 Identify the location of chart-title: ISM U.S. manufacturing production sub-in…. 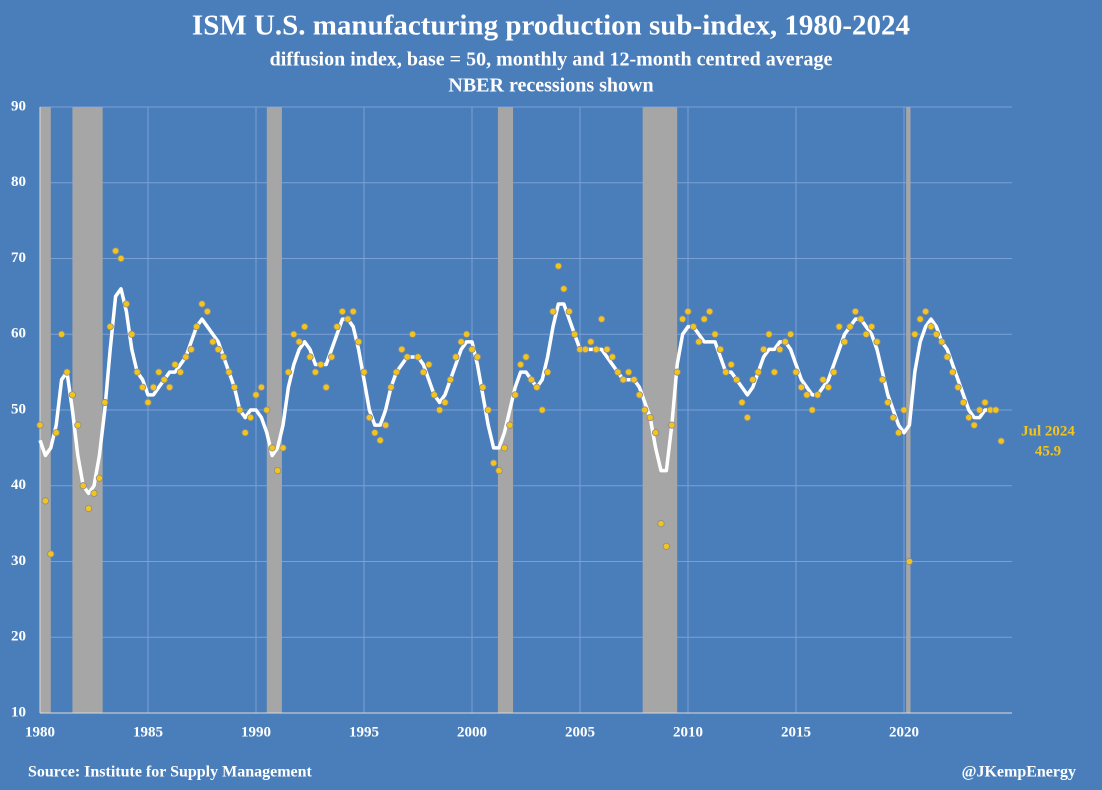
(551, 26).